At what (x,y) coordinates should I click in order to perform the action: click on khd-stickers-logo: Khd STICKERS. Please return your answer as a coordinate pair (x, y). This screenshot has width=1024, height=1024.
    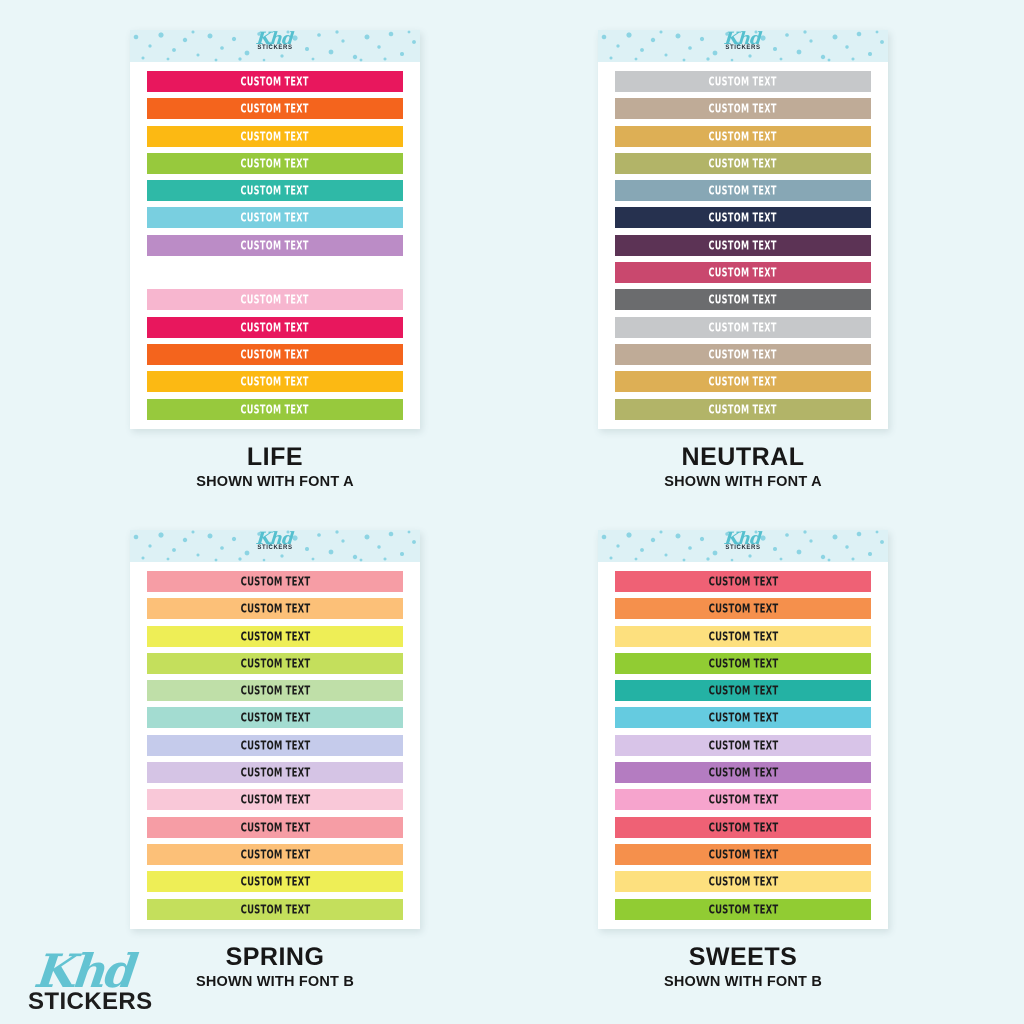
    Looking at the image, I should click on (95, 980).